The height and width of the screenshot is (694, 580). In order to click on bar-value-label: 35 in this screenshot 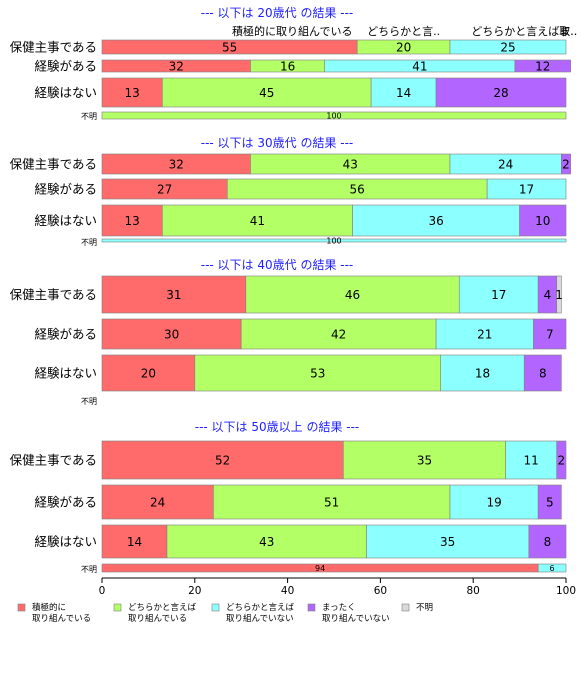, I will do `click(447, 542)`.